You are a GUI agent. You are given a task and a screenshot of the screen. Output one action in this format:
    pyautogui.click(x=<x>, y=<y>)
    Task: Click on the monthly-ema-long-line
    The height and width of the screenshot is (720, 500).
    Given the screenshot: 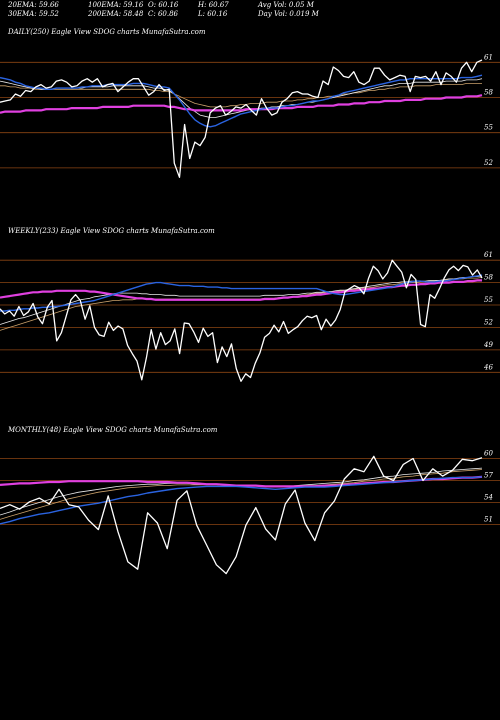 What is the action you would take?
    pyautogui.click(x=241, y=481)
    